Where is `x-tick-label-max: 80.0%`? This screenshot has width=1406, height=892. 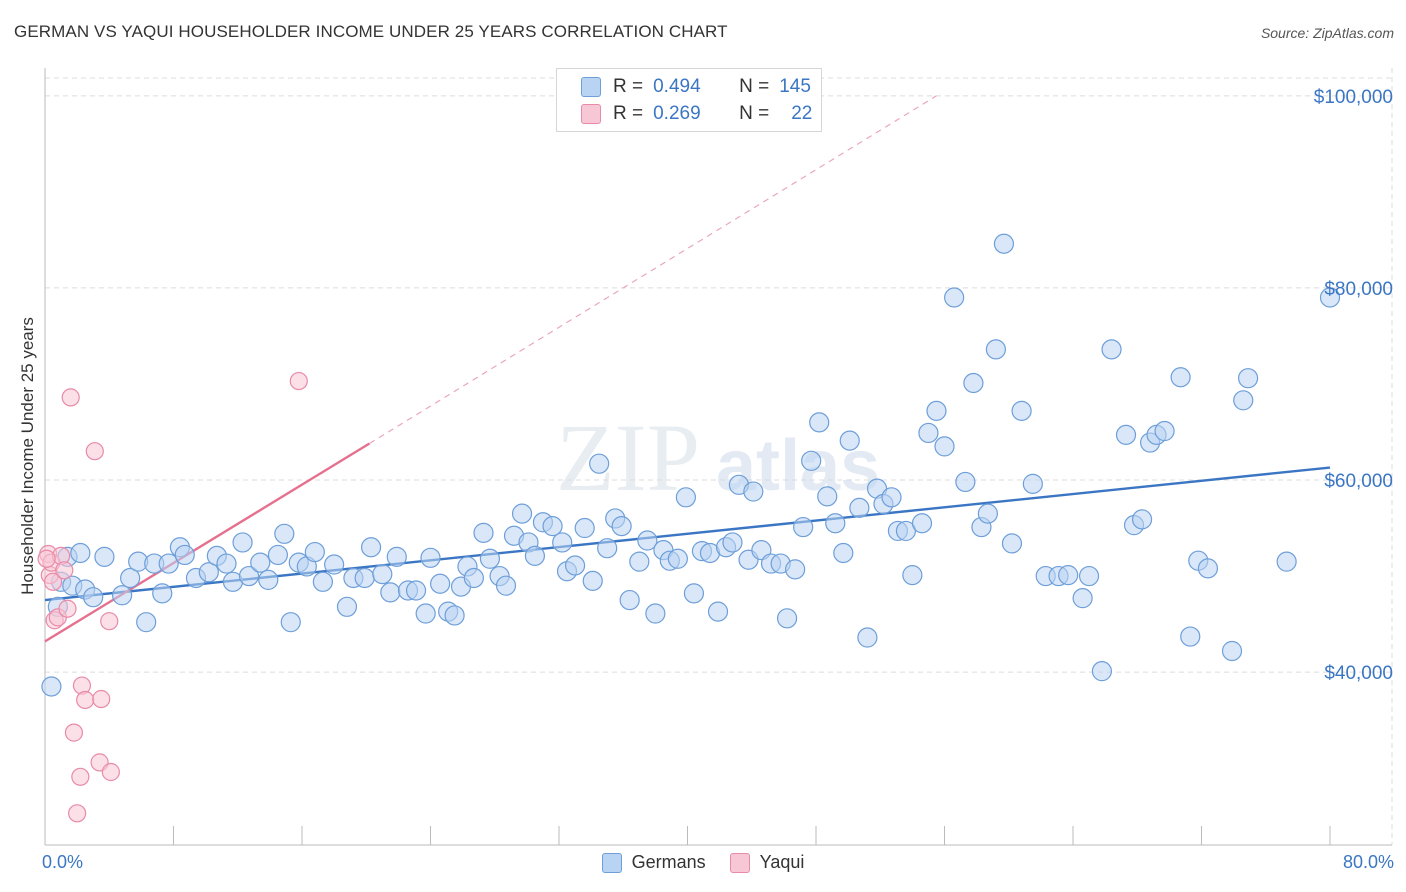
x-tick-label-max: 80.0% is located at coordinates (1368, 862).